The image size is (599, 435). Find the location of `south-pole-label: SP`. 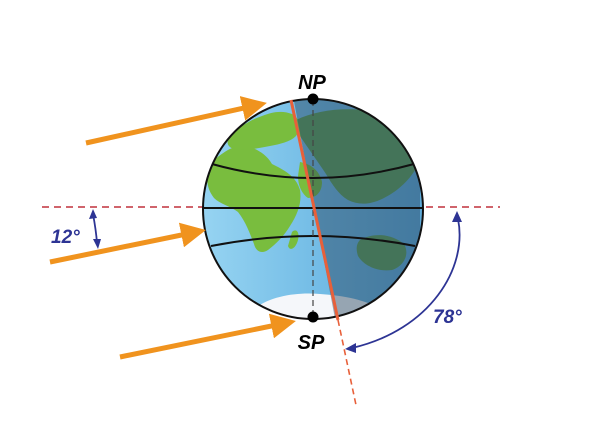

south-pole-label: SP is located at coordinates (311, 343).